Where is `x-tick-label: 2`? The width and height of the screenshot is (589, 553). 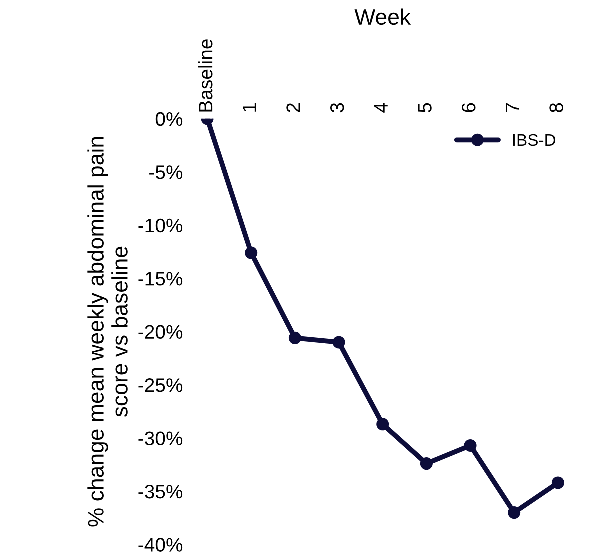 x-tick-label: 2 is located at coordinates (293, 108).